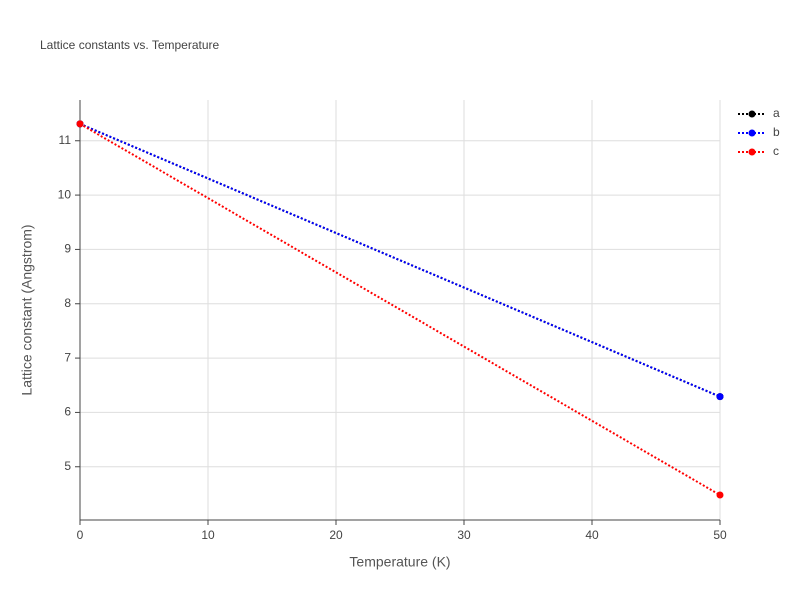 The width and height of the screenshot is (800, 600). I want to click on y-axis-title: Lattice constant (Angstrom), so click(27, 309).